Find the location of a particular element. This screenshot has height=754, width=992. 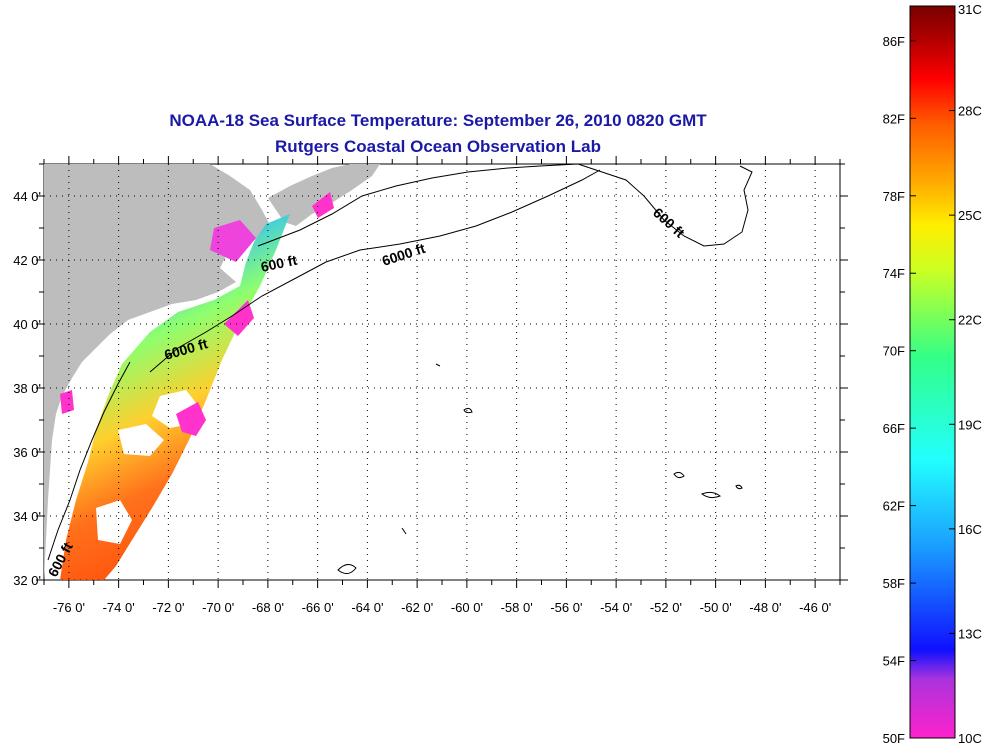

lon-label: -64 0' is located at coordinates (367, 607).